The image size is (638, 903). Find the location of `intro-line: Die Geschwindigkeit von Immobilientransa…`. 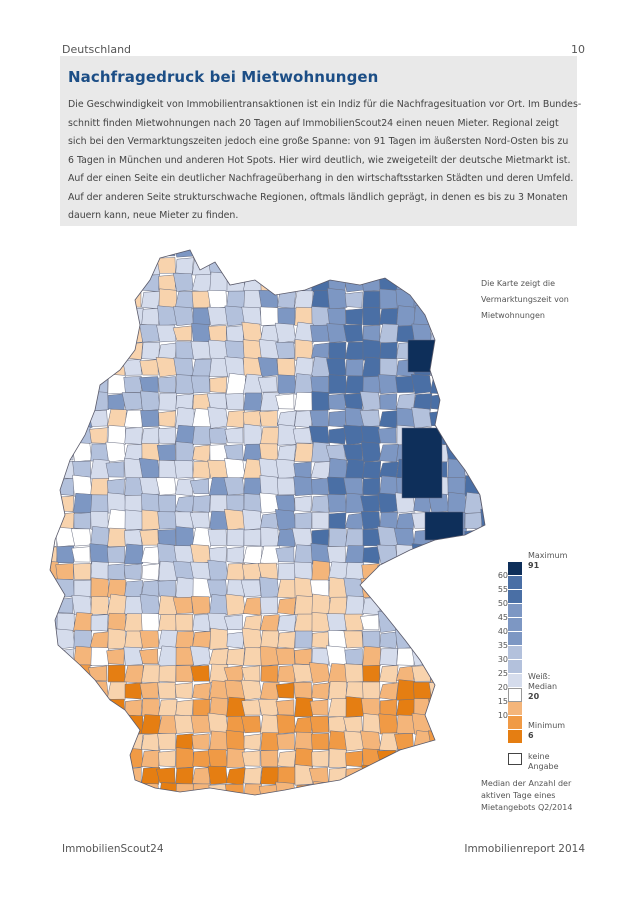

intro-line: Die Geschwindigkeit von Immobilientransa… is located at coordinates (325, 104).